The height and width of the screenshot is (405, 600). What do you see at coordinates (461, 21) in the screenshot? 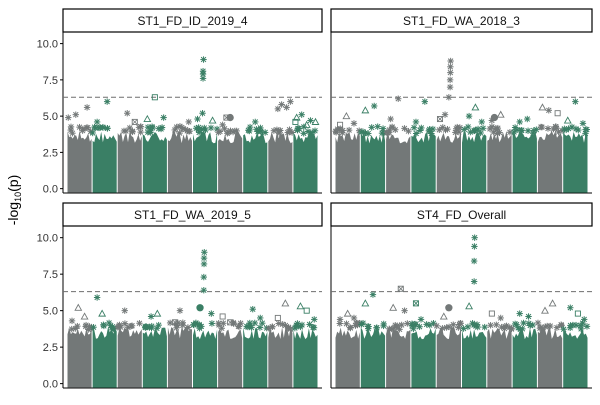
I see `facet-title: ST1_FD_WA_2018_3` at bounding box center [461, 21].